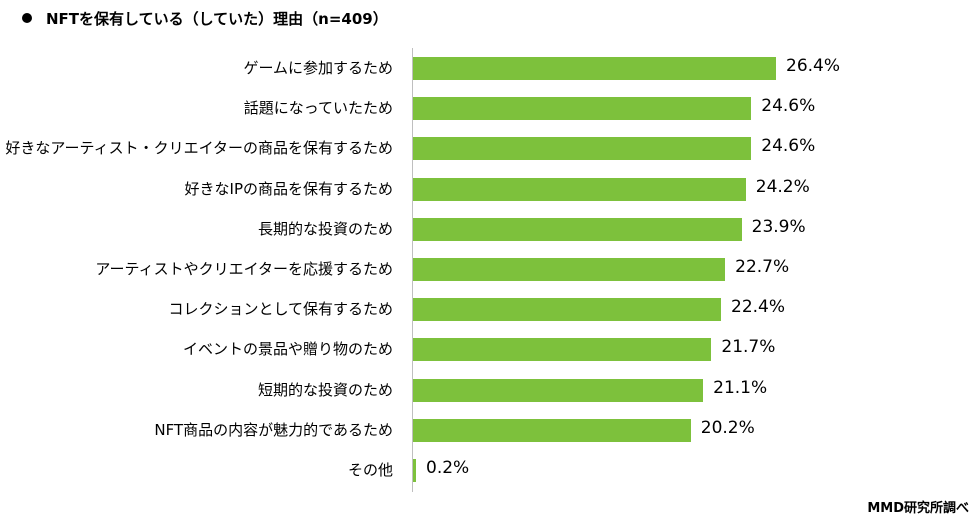 This screenshot has height=524, width=979. I want to click on chart-title-text: NFTを保有している（していた）理由（n=409）, so click(217, 19).